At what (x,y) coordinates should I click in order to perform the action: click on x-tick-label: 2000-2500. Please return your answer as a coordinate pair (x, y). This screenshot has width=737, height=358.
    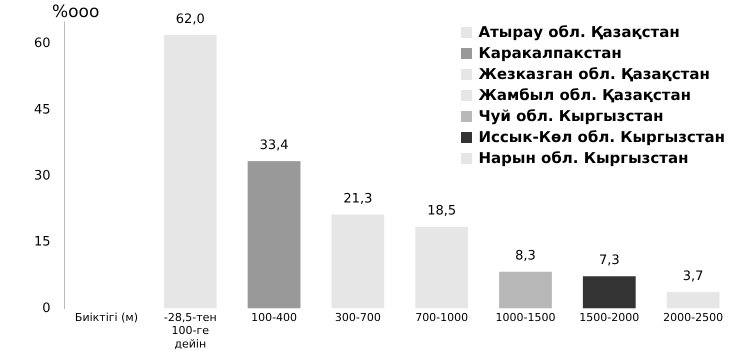
    Looking at the image, I should click on (693, 317).